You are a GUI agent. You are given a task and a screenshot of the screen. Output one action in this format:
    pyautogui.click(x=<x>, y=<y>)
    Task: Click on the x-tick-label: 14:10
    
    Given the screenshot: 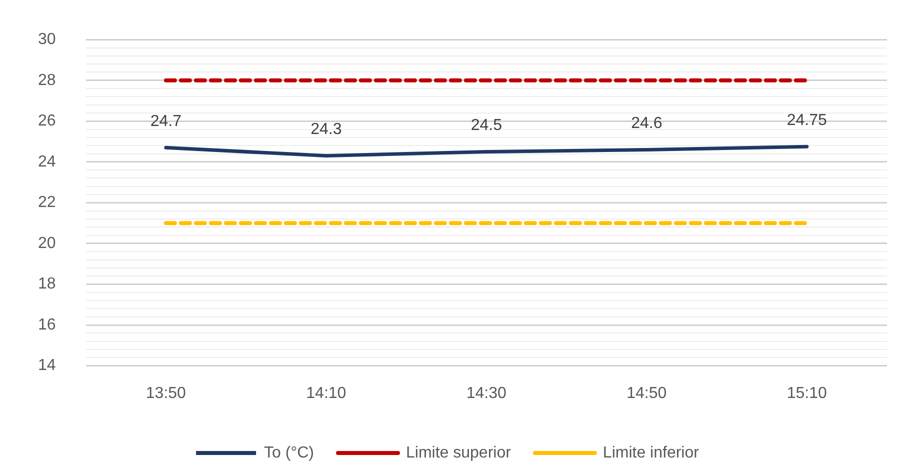 What is the action you would take?
    pyautogui.click(x=326, y=393)
    